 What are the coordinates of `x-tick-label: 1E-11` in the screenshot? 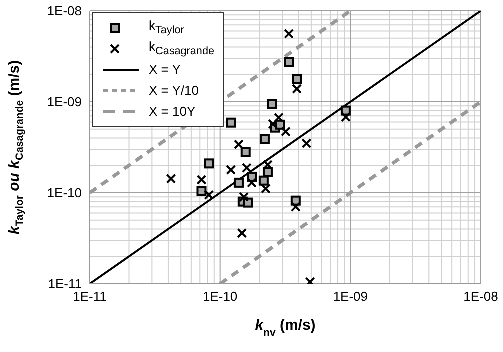 It's located at (90, 296).